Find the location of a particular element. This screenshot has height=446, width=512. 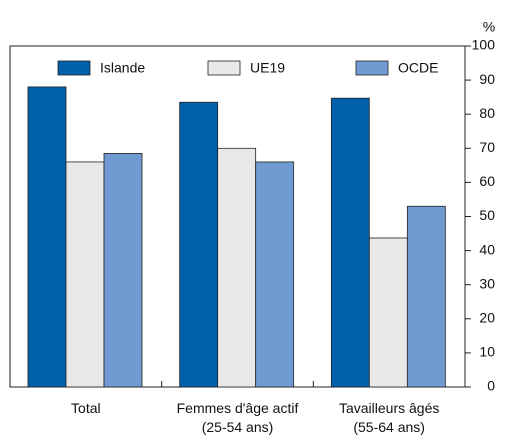

y-tick-label: 40 is located at coordinates (487, 249).